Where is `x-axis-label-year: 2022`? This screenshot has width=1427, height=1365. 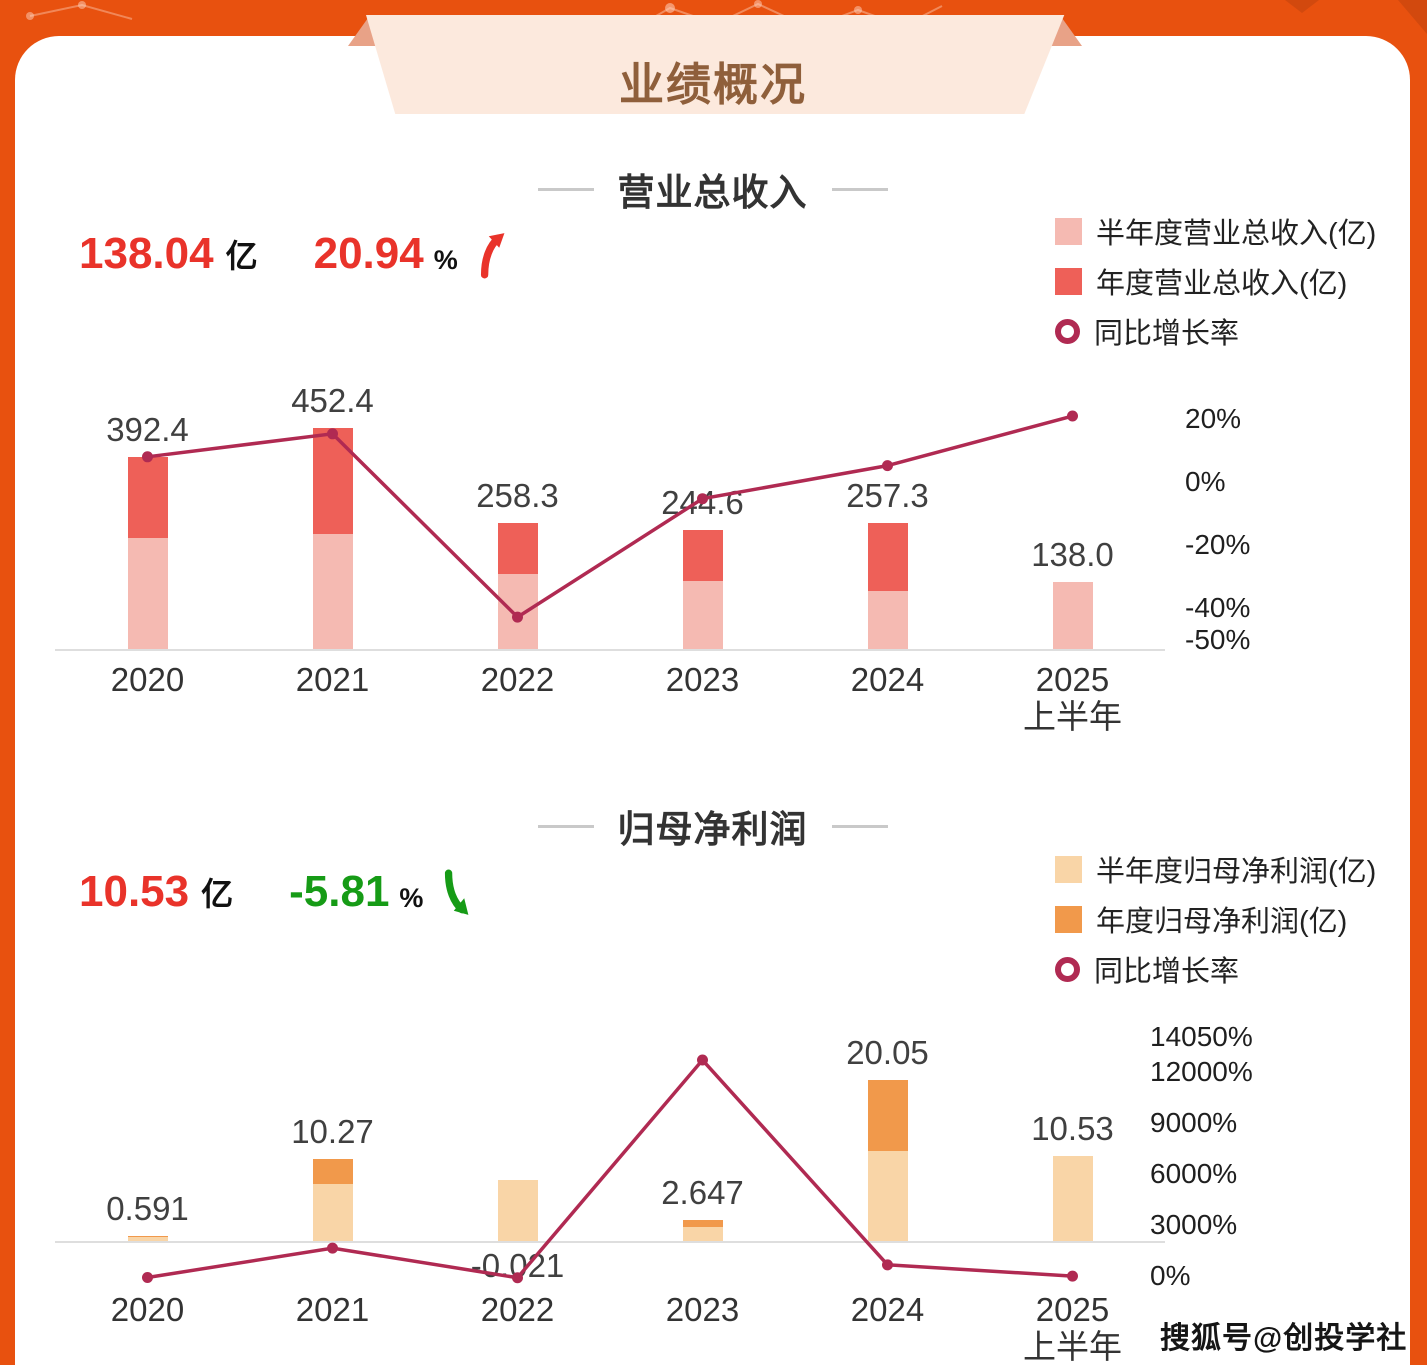 x-axis-label-year: 2022 is located at coordinates (517, 679).